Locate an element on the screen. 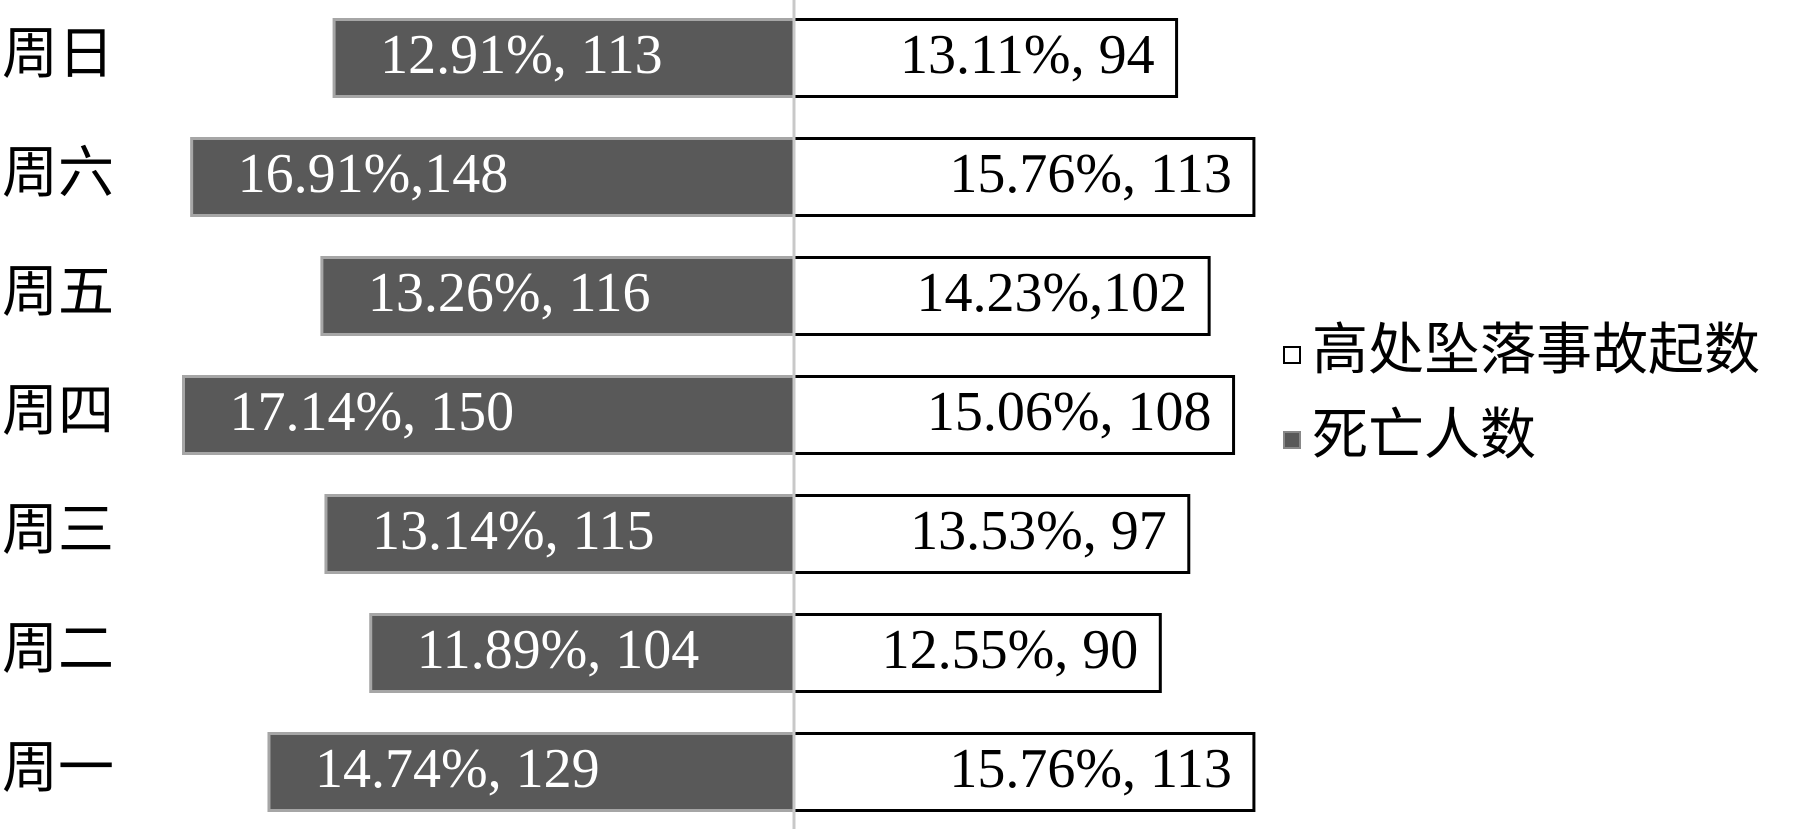 This screenshot has height=829, width=1818. category-label: 周日 is located at coordinates (58, 55).